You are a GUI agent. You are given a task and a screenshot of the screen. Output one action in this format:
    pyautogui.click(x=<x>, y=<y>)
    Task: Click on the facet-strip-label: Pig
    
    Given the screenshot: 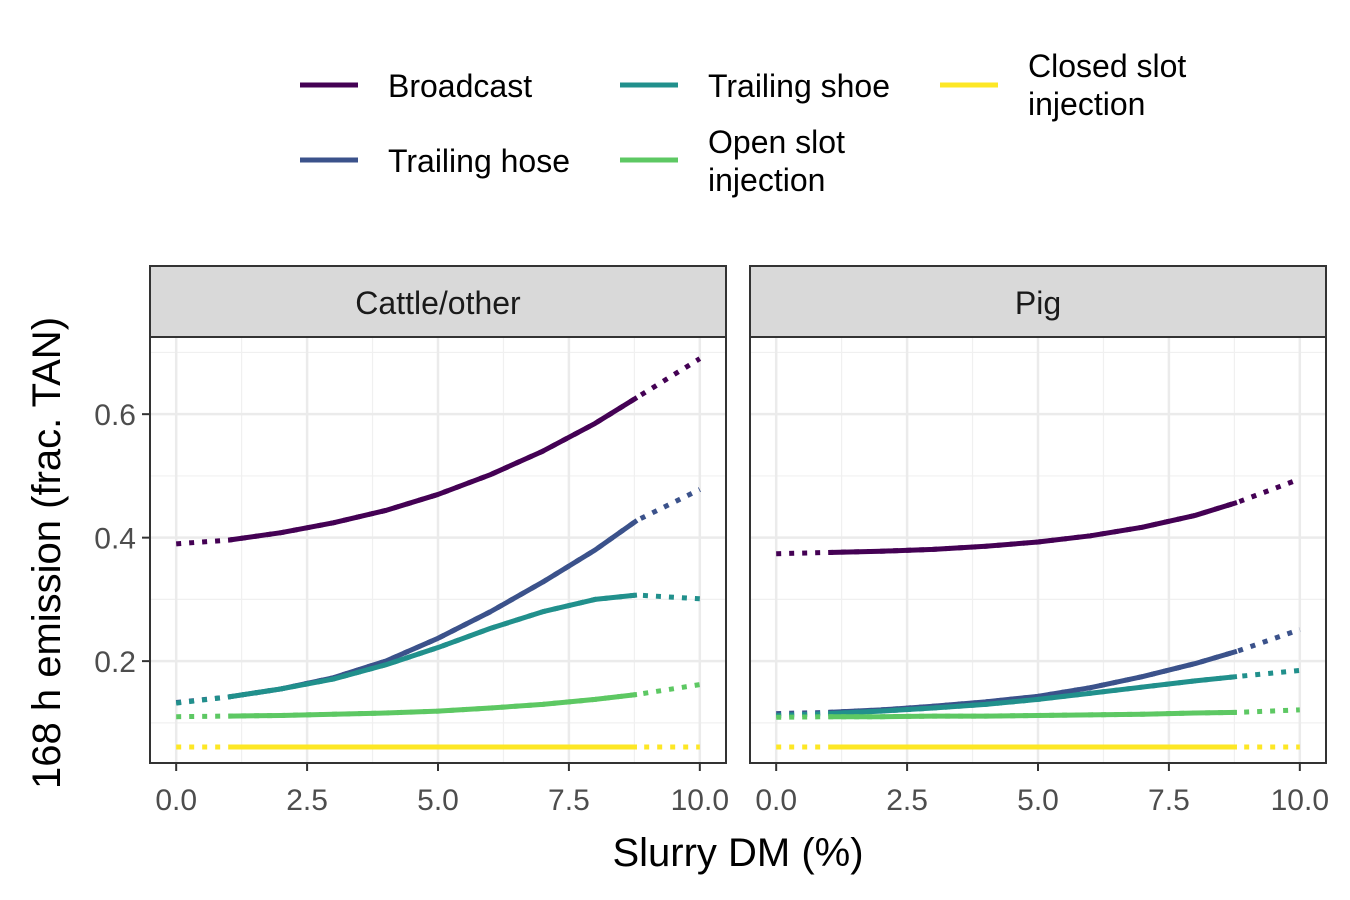 What is the action you would take?
    pyautogui.click(x=1038, y=303)
    